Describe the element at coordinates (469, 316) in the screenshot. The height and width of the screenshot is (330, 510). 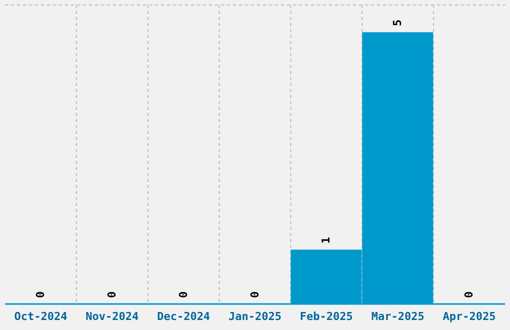
I see `x-tick-label: Apr-2025` at that location.